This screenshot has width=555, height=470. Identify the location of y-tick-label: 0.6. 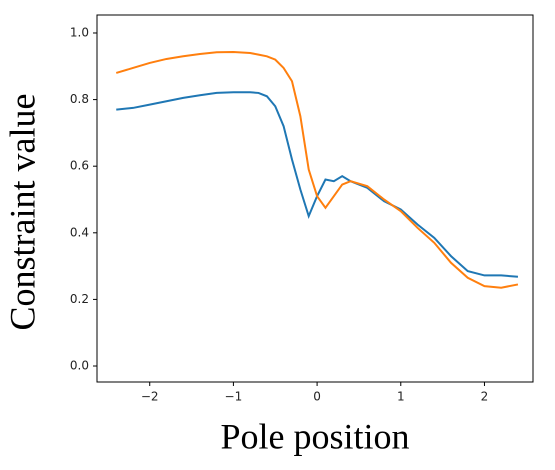
(79, 166).